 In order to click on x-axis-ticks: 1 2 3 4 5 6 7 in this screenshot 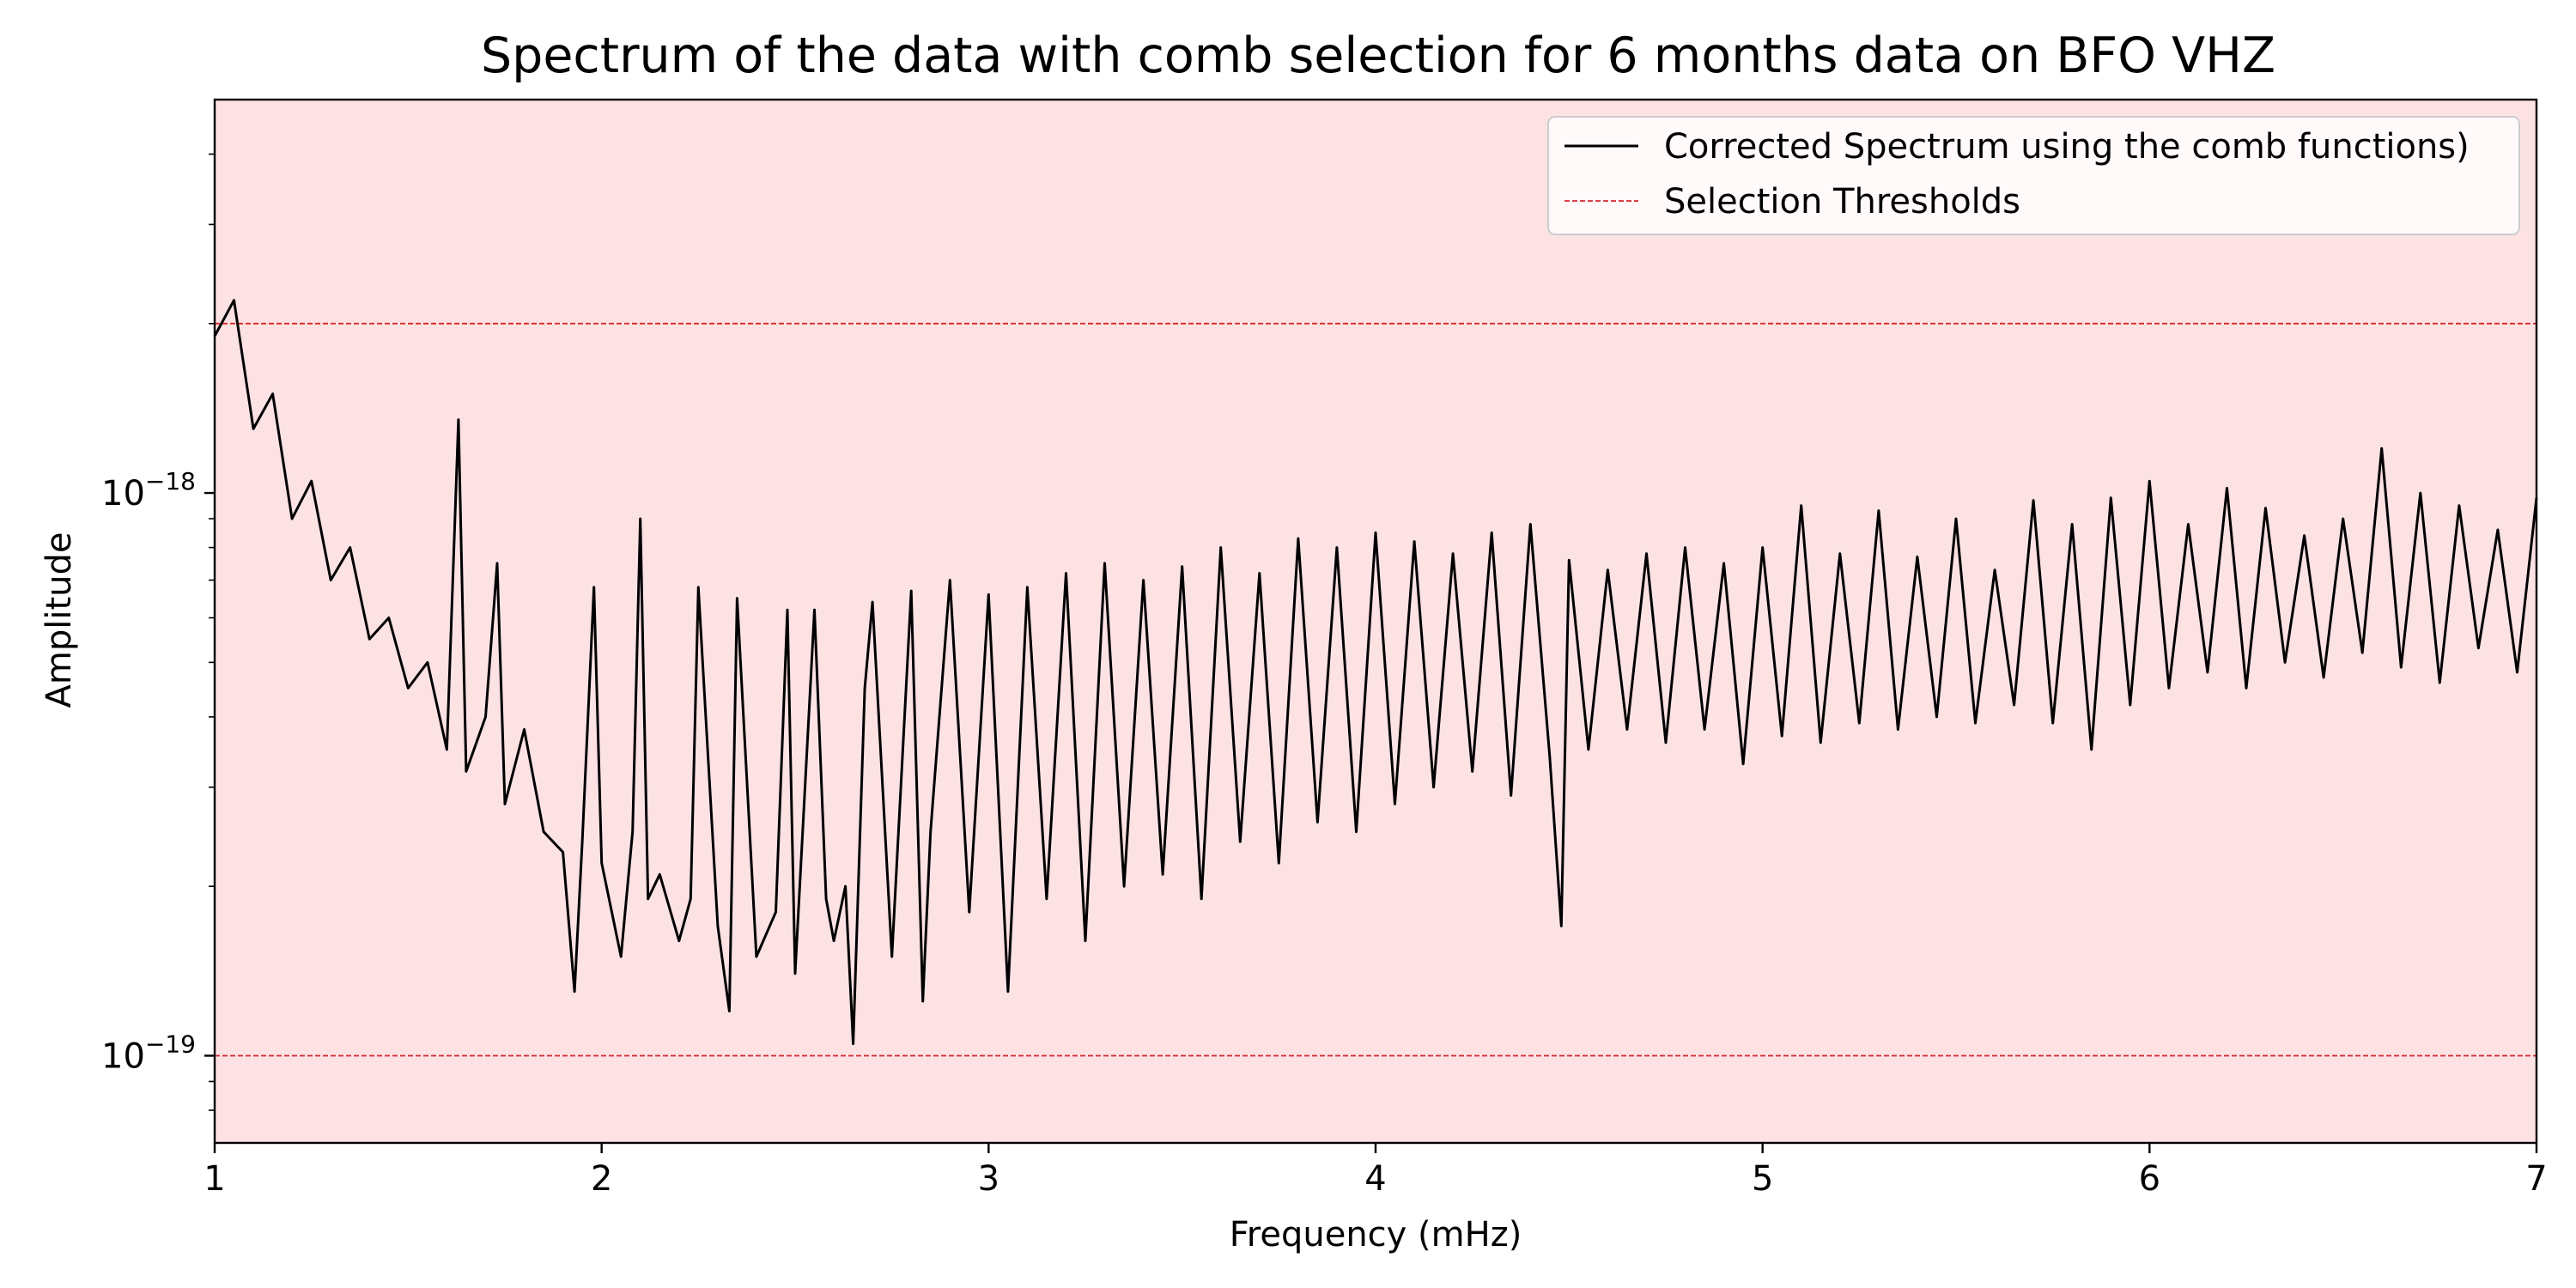, I will do `click(1376, 1171)`.